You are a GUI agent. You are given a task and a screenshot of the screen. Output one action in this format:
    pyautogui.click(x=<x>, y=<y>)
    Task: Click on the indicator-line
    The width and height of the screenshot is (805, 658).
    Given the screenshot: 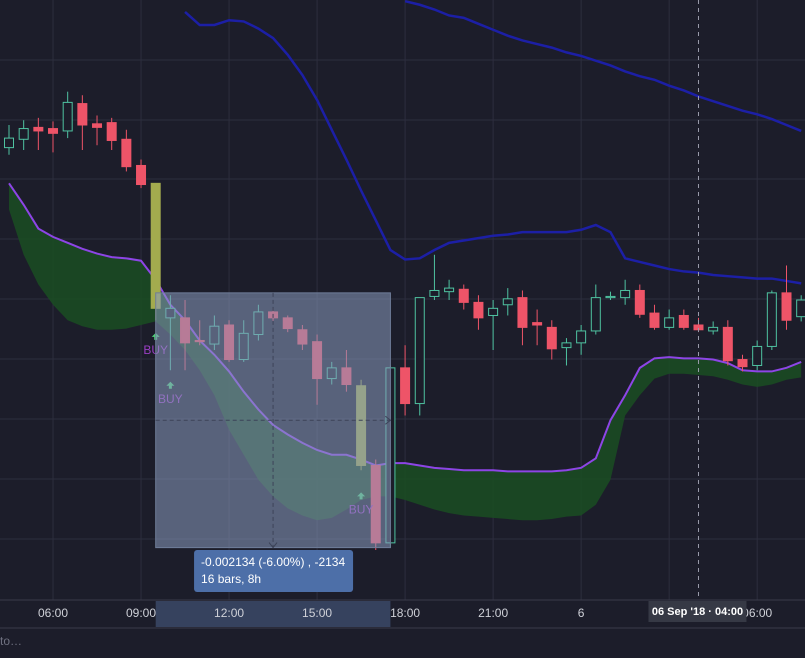 What is the action you would take?
    pyautogui.click(x=603, y=66)
    